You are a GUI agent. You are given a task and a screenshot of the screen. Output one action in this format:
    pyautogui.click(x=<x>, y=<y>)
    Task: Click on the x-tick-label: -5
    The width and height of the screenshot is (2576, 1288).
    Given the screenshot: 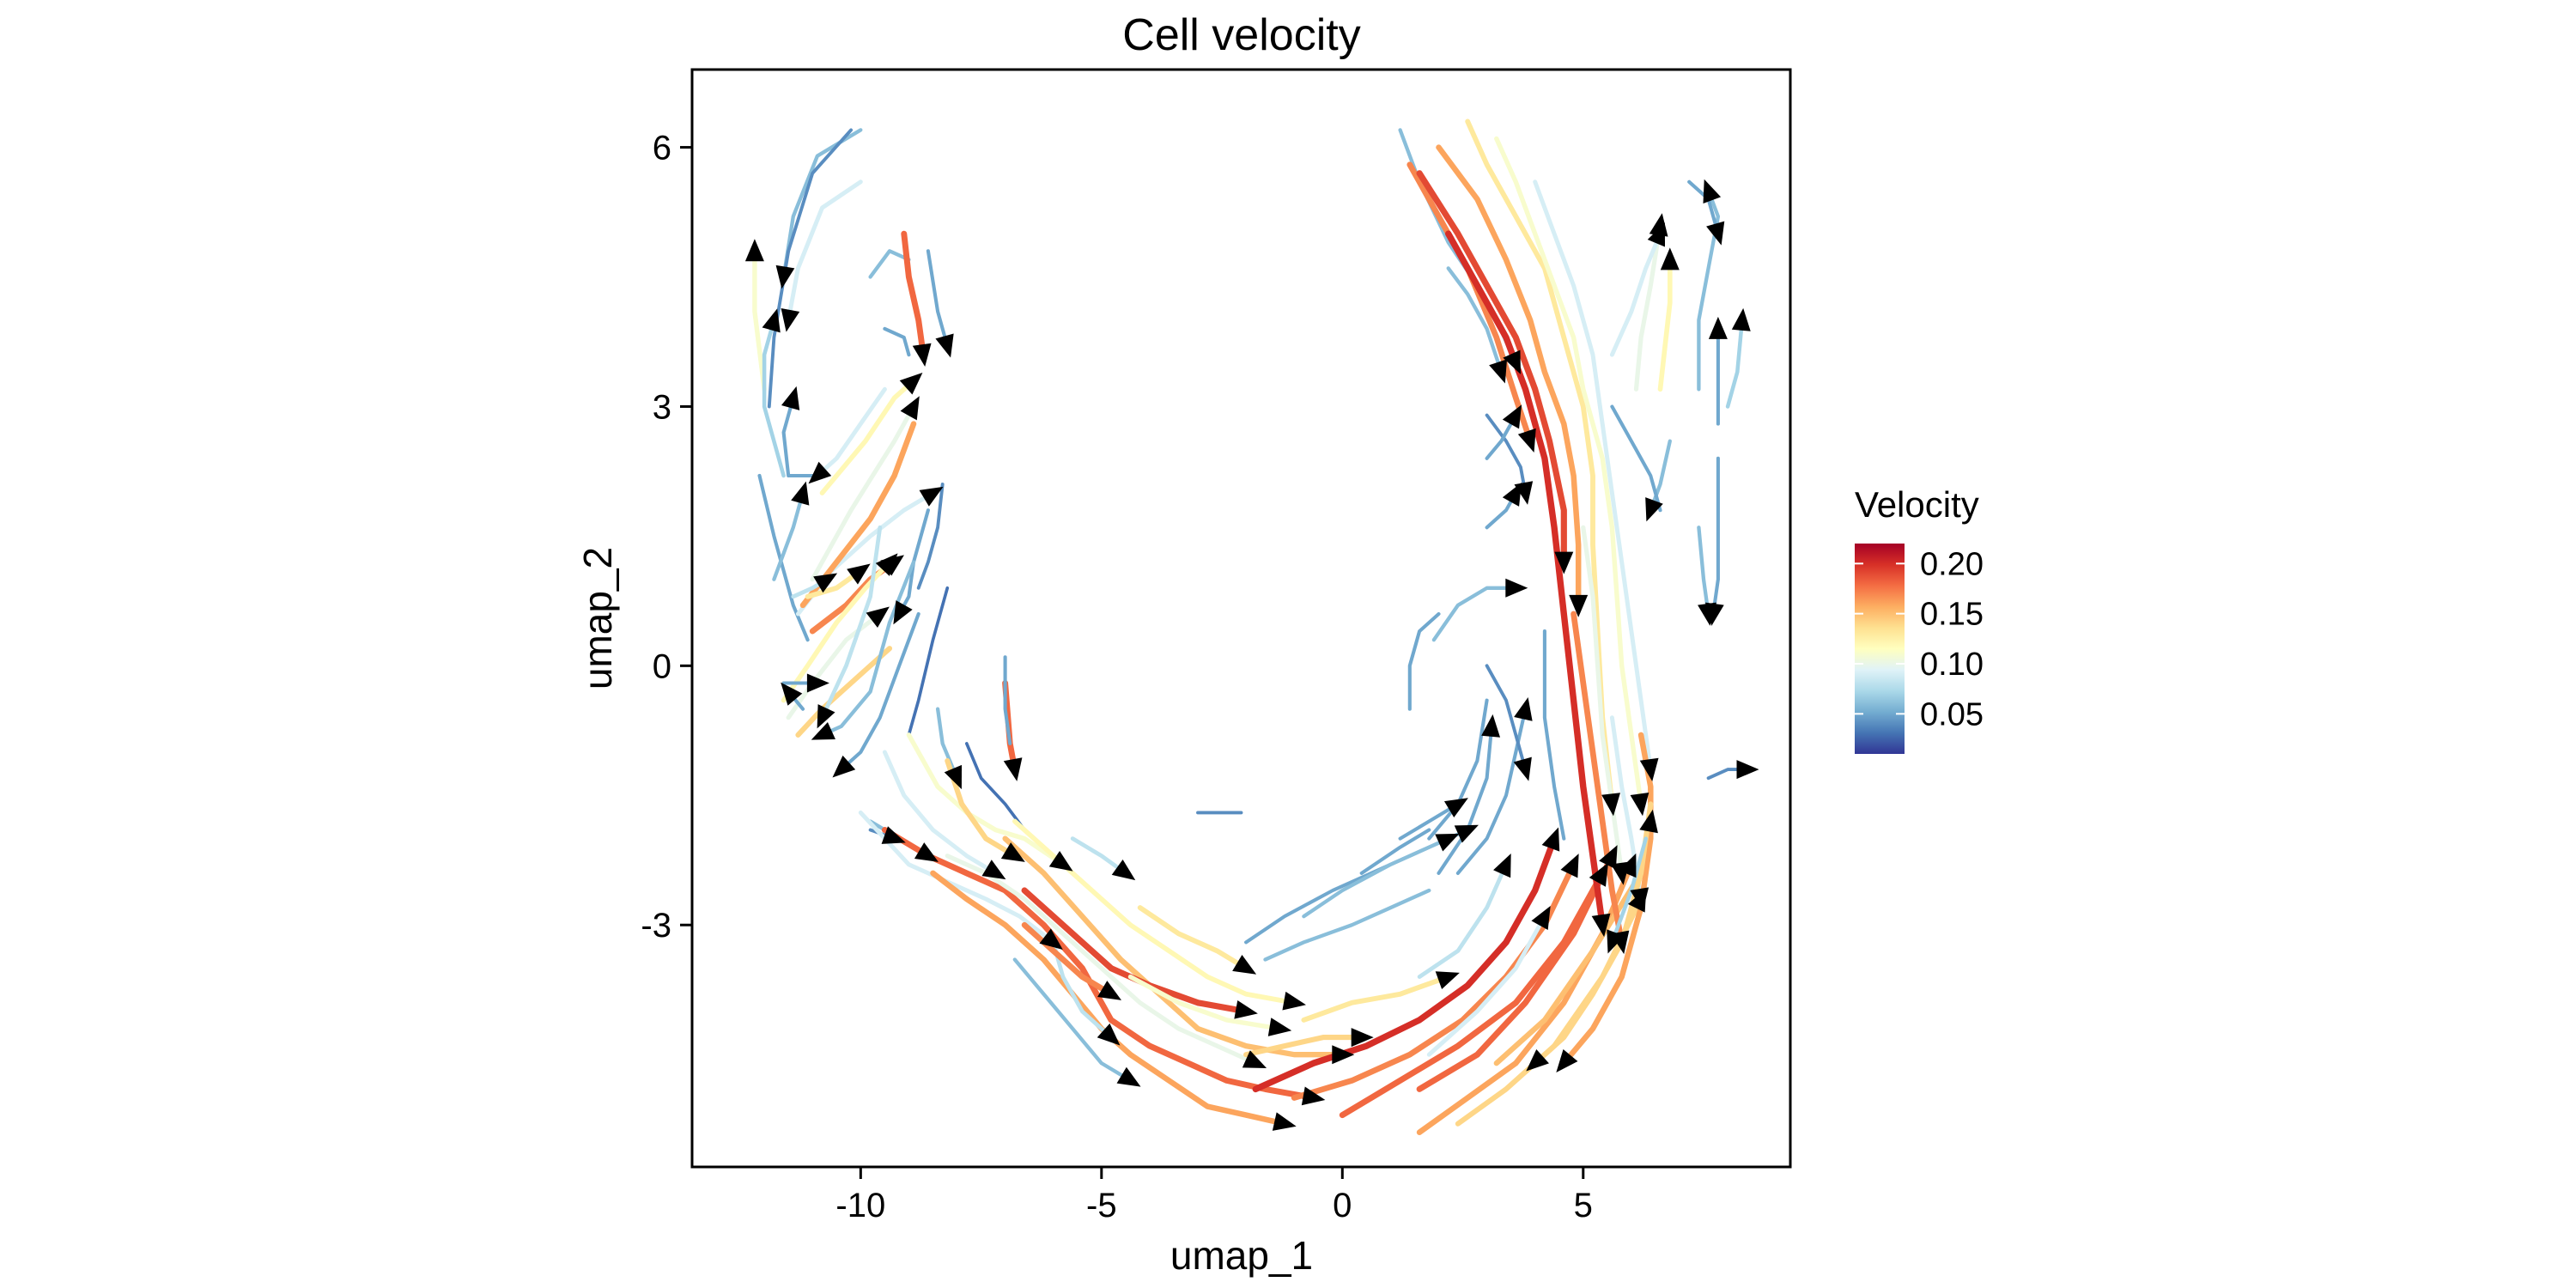 What is the action you would take?
    pyautogui.click(x=1101, y=1206)
    